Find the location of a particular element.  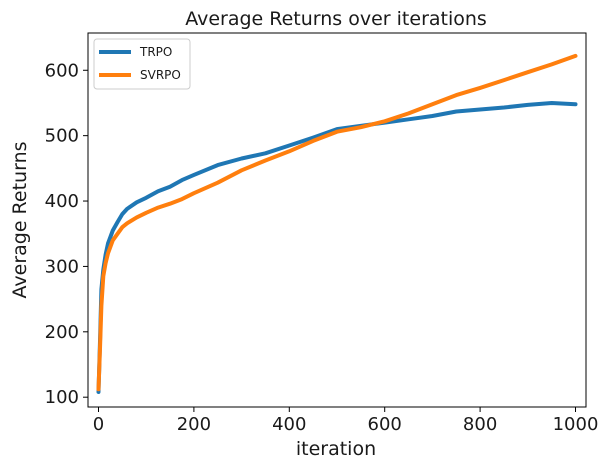

y-tick-label: 400 is located at coordinates (62, 201).